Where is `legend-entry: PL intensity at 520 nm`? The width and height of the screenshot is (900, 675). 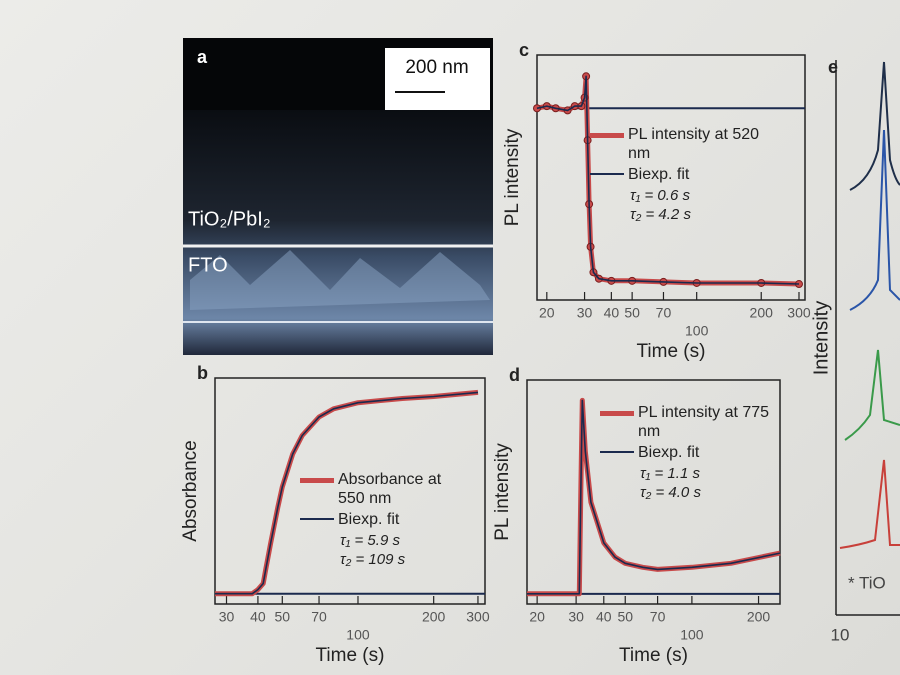 legend-entry: PL intensity at 520 nm is located at coordinates (685, 144).